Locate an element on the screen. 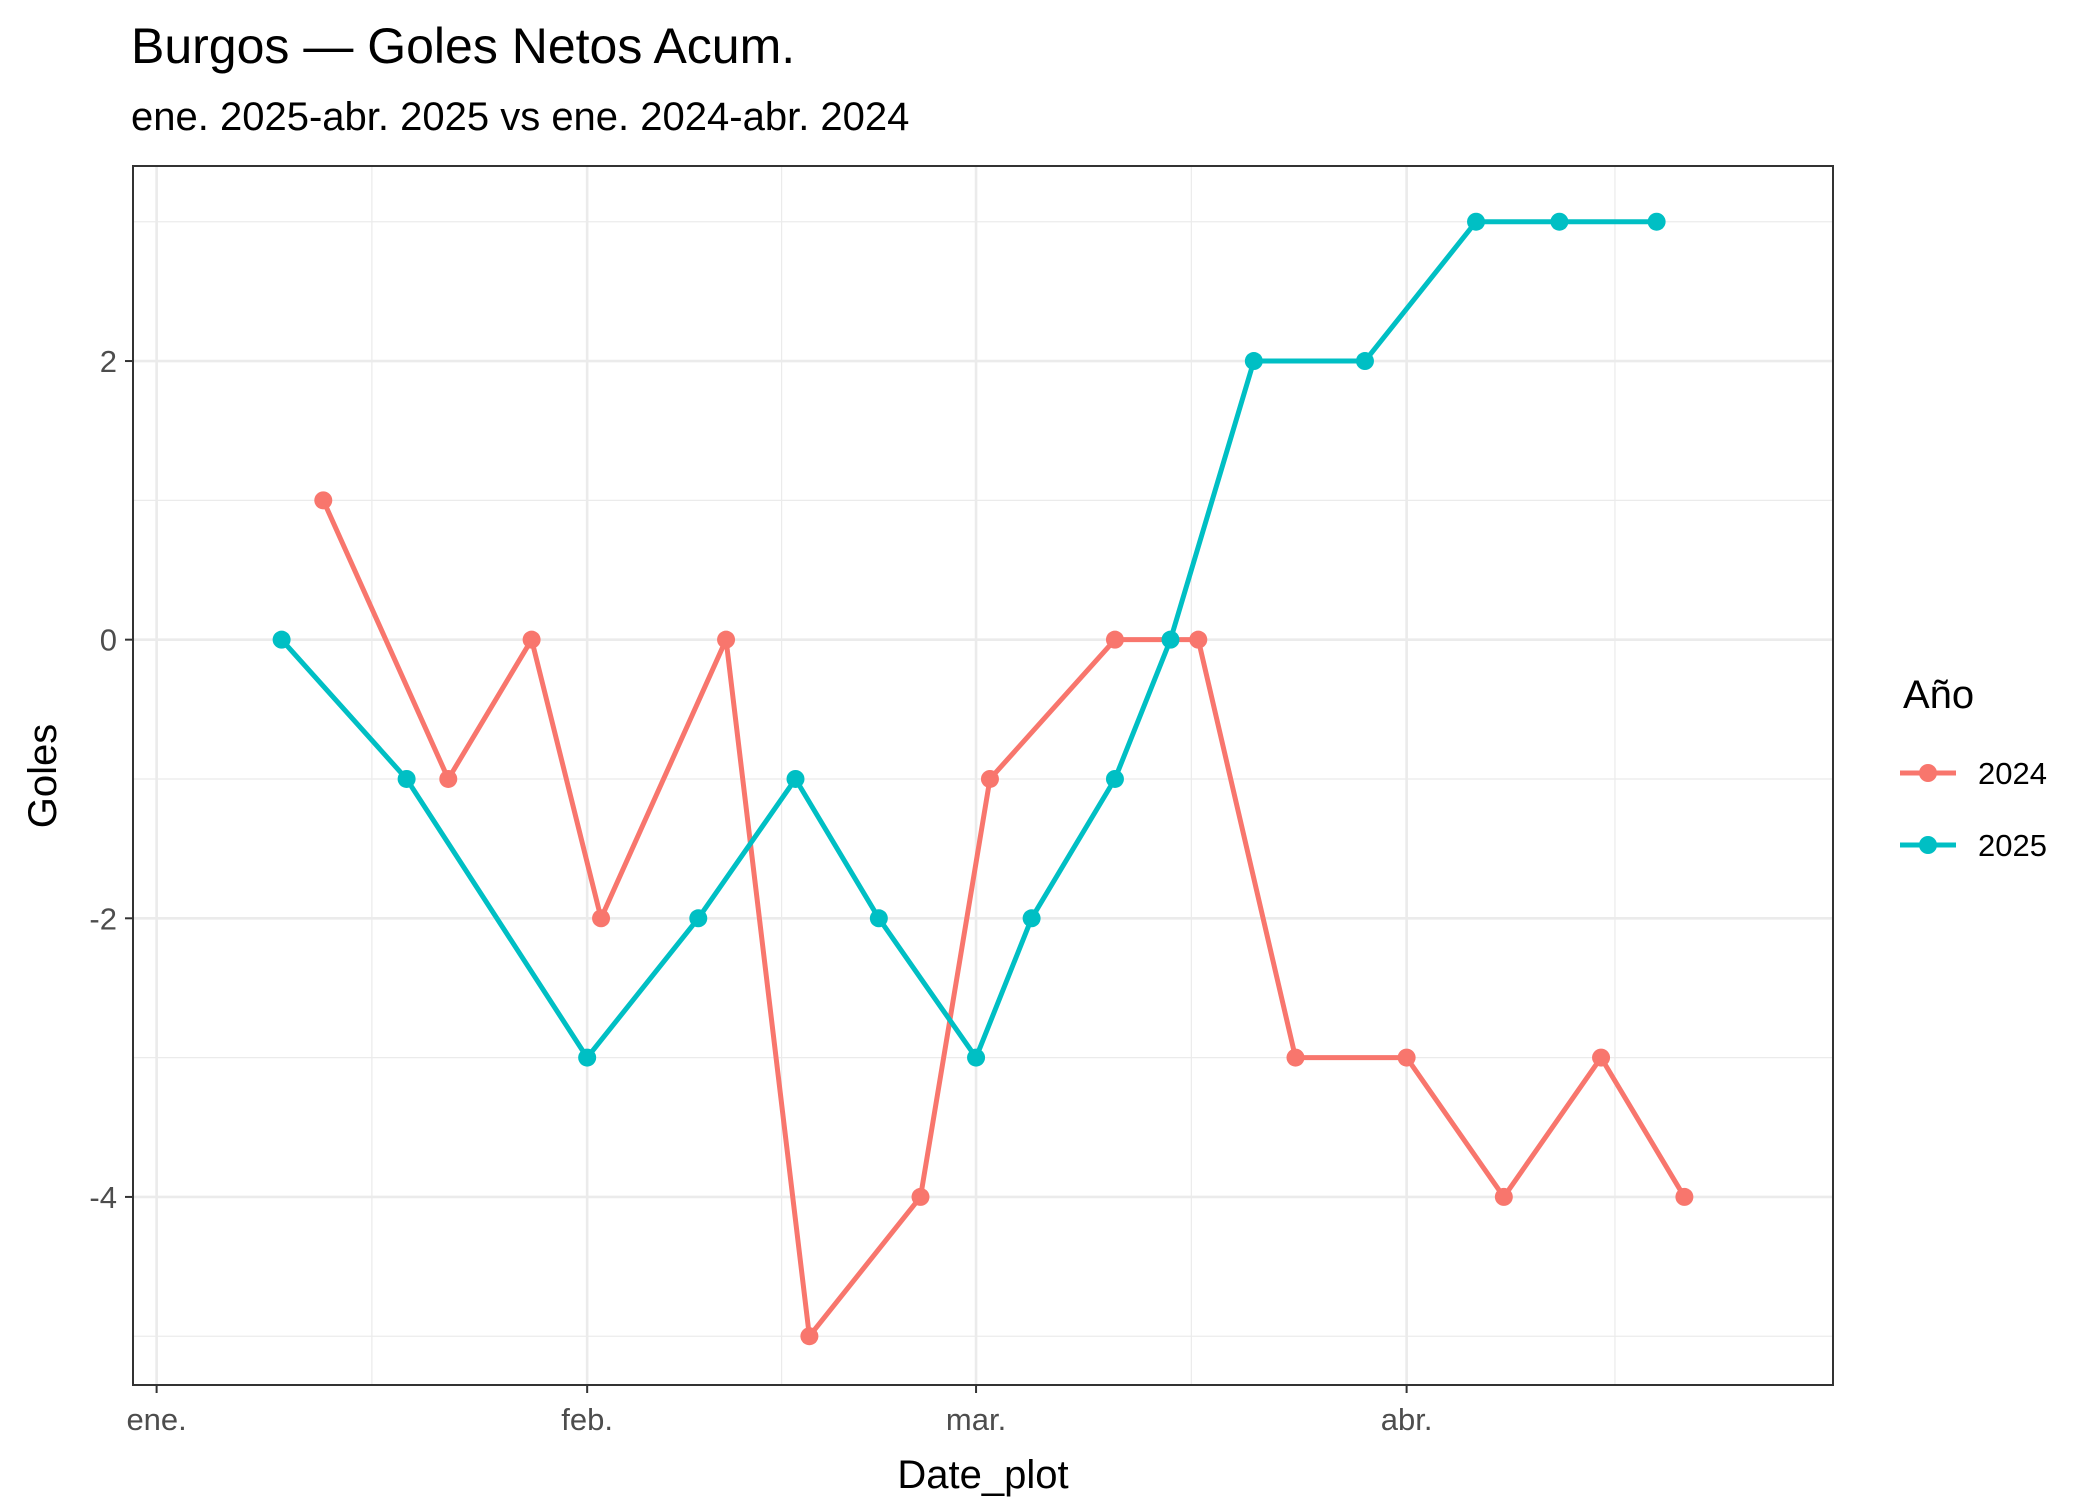  y-tick-label: 2 is located at coordinates (108, 361).